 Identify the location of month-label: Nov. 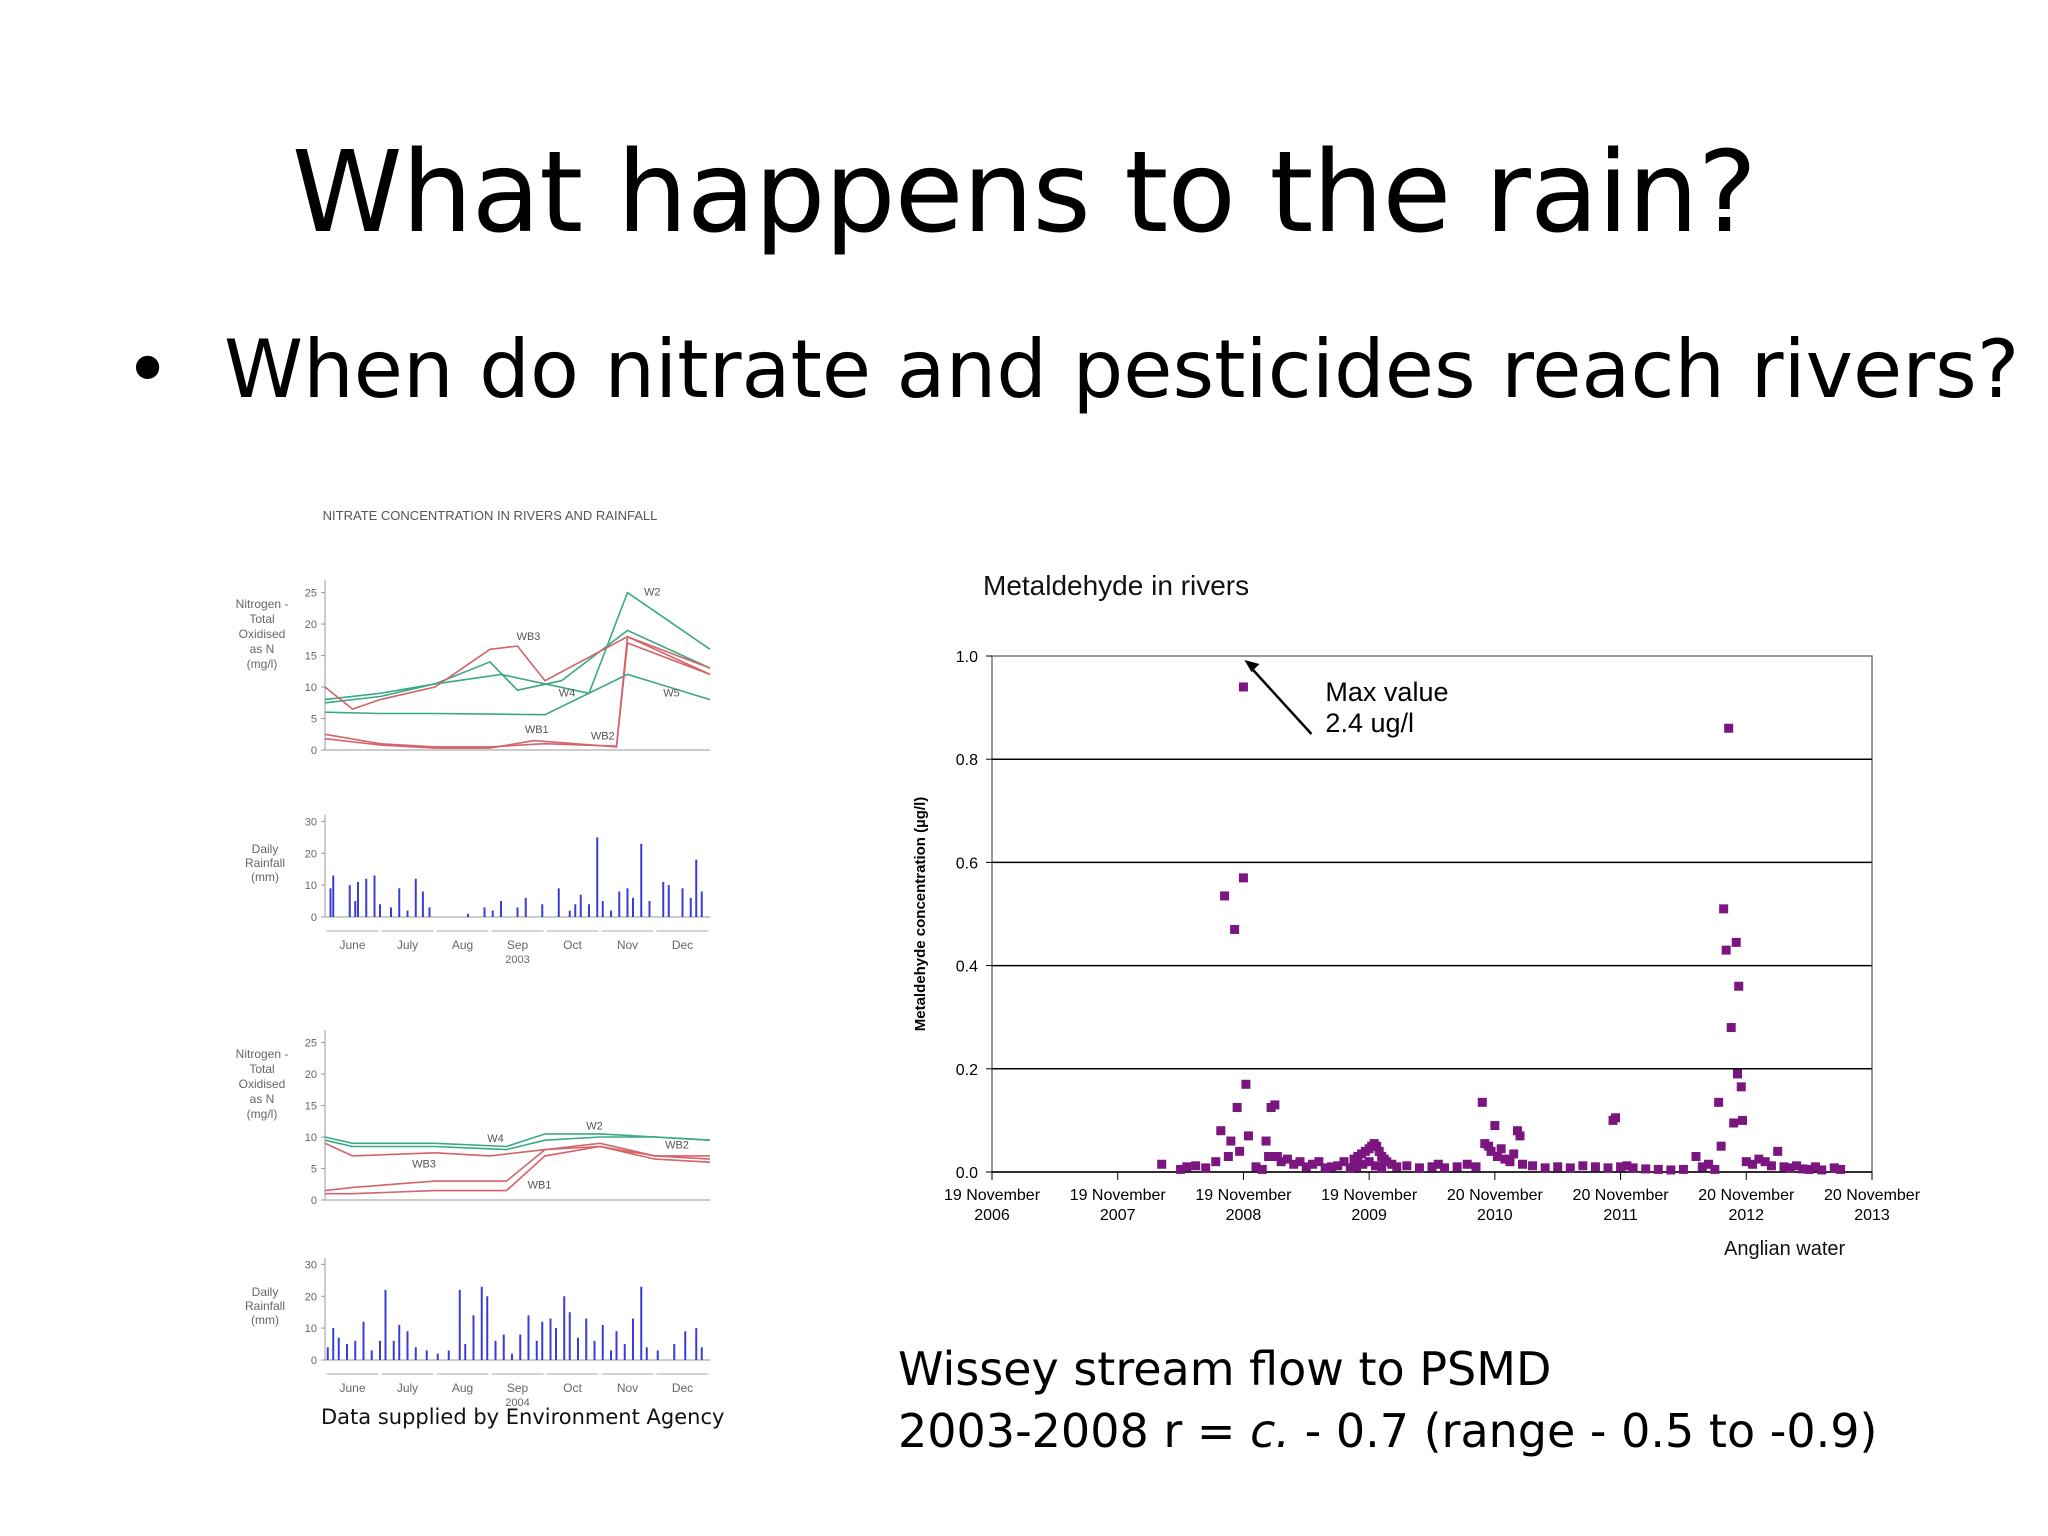
(627, 1388).